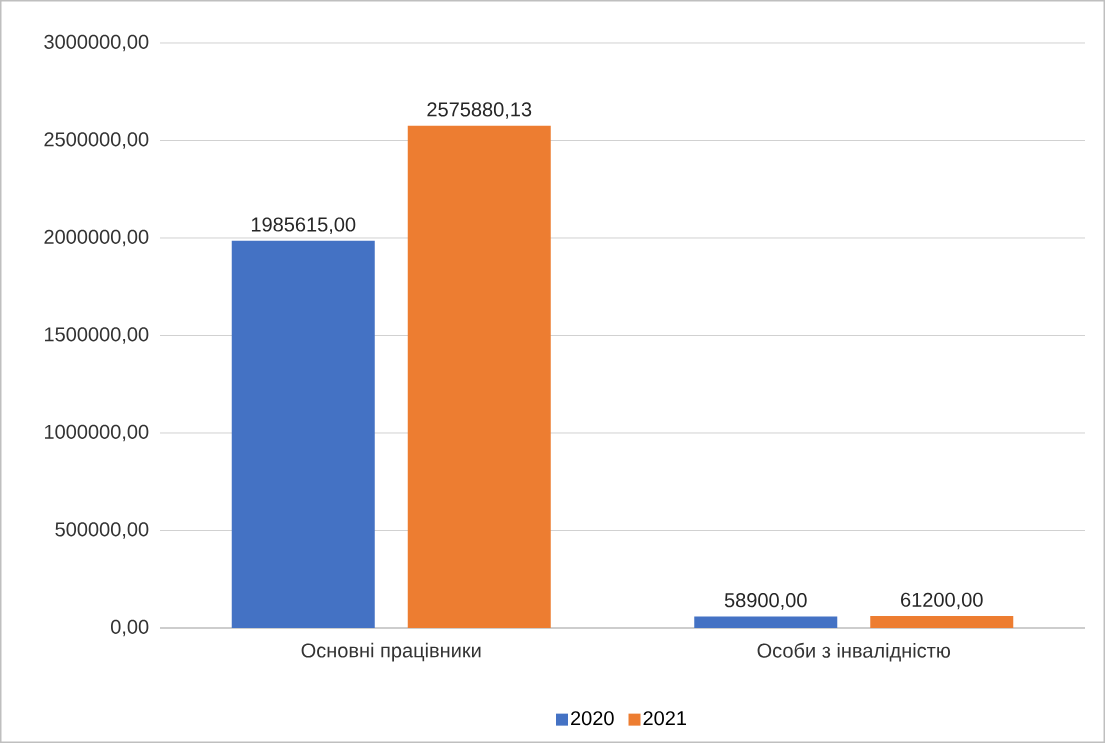 Image resolution: width=1105 pixels, height=743 pixels. Describe the element at coordinates (765, 601) in the screenshot. I see `data-label: 58900,00` at that location.